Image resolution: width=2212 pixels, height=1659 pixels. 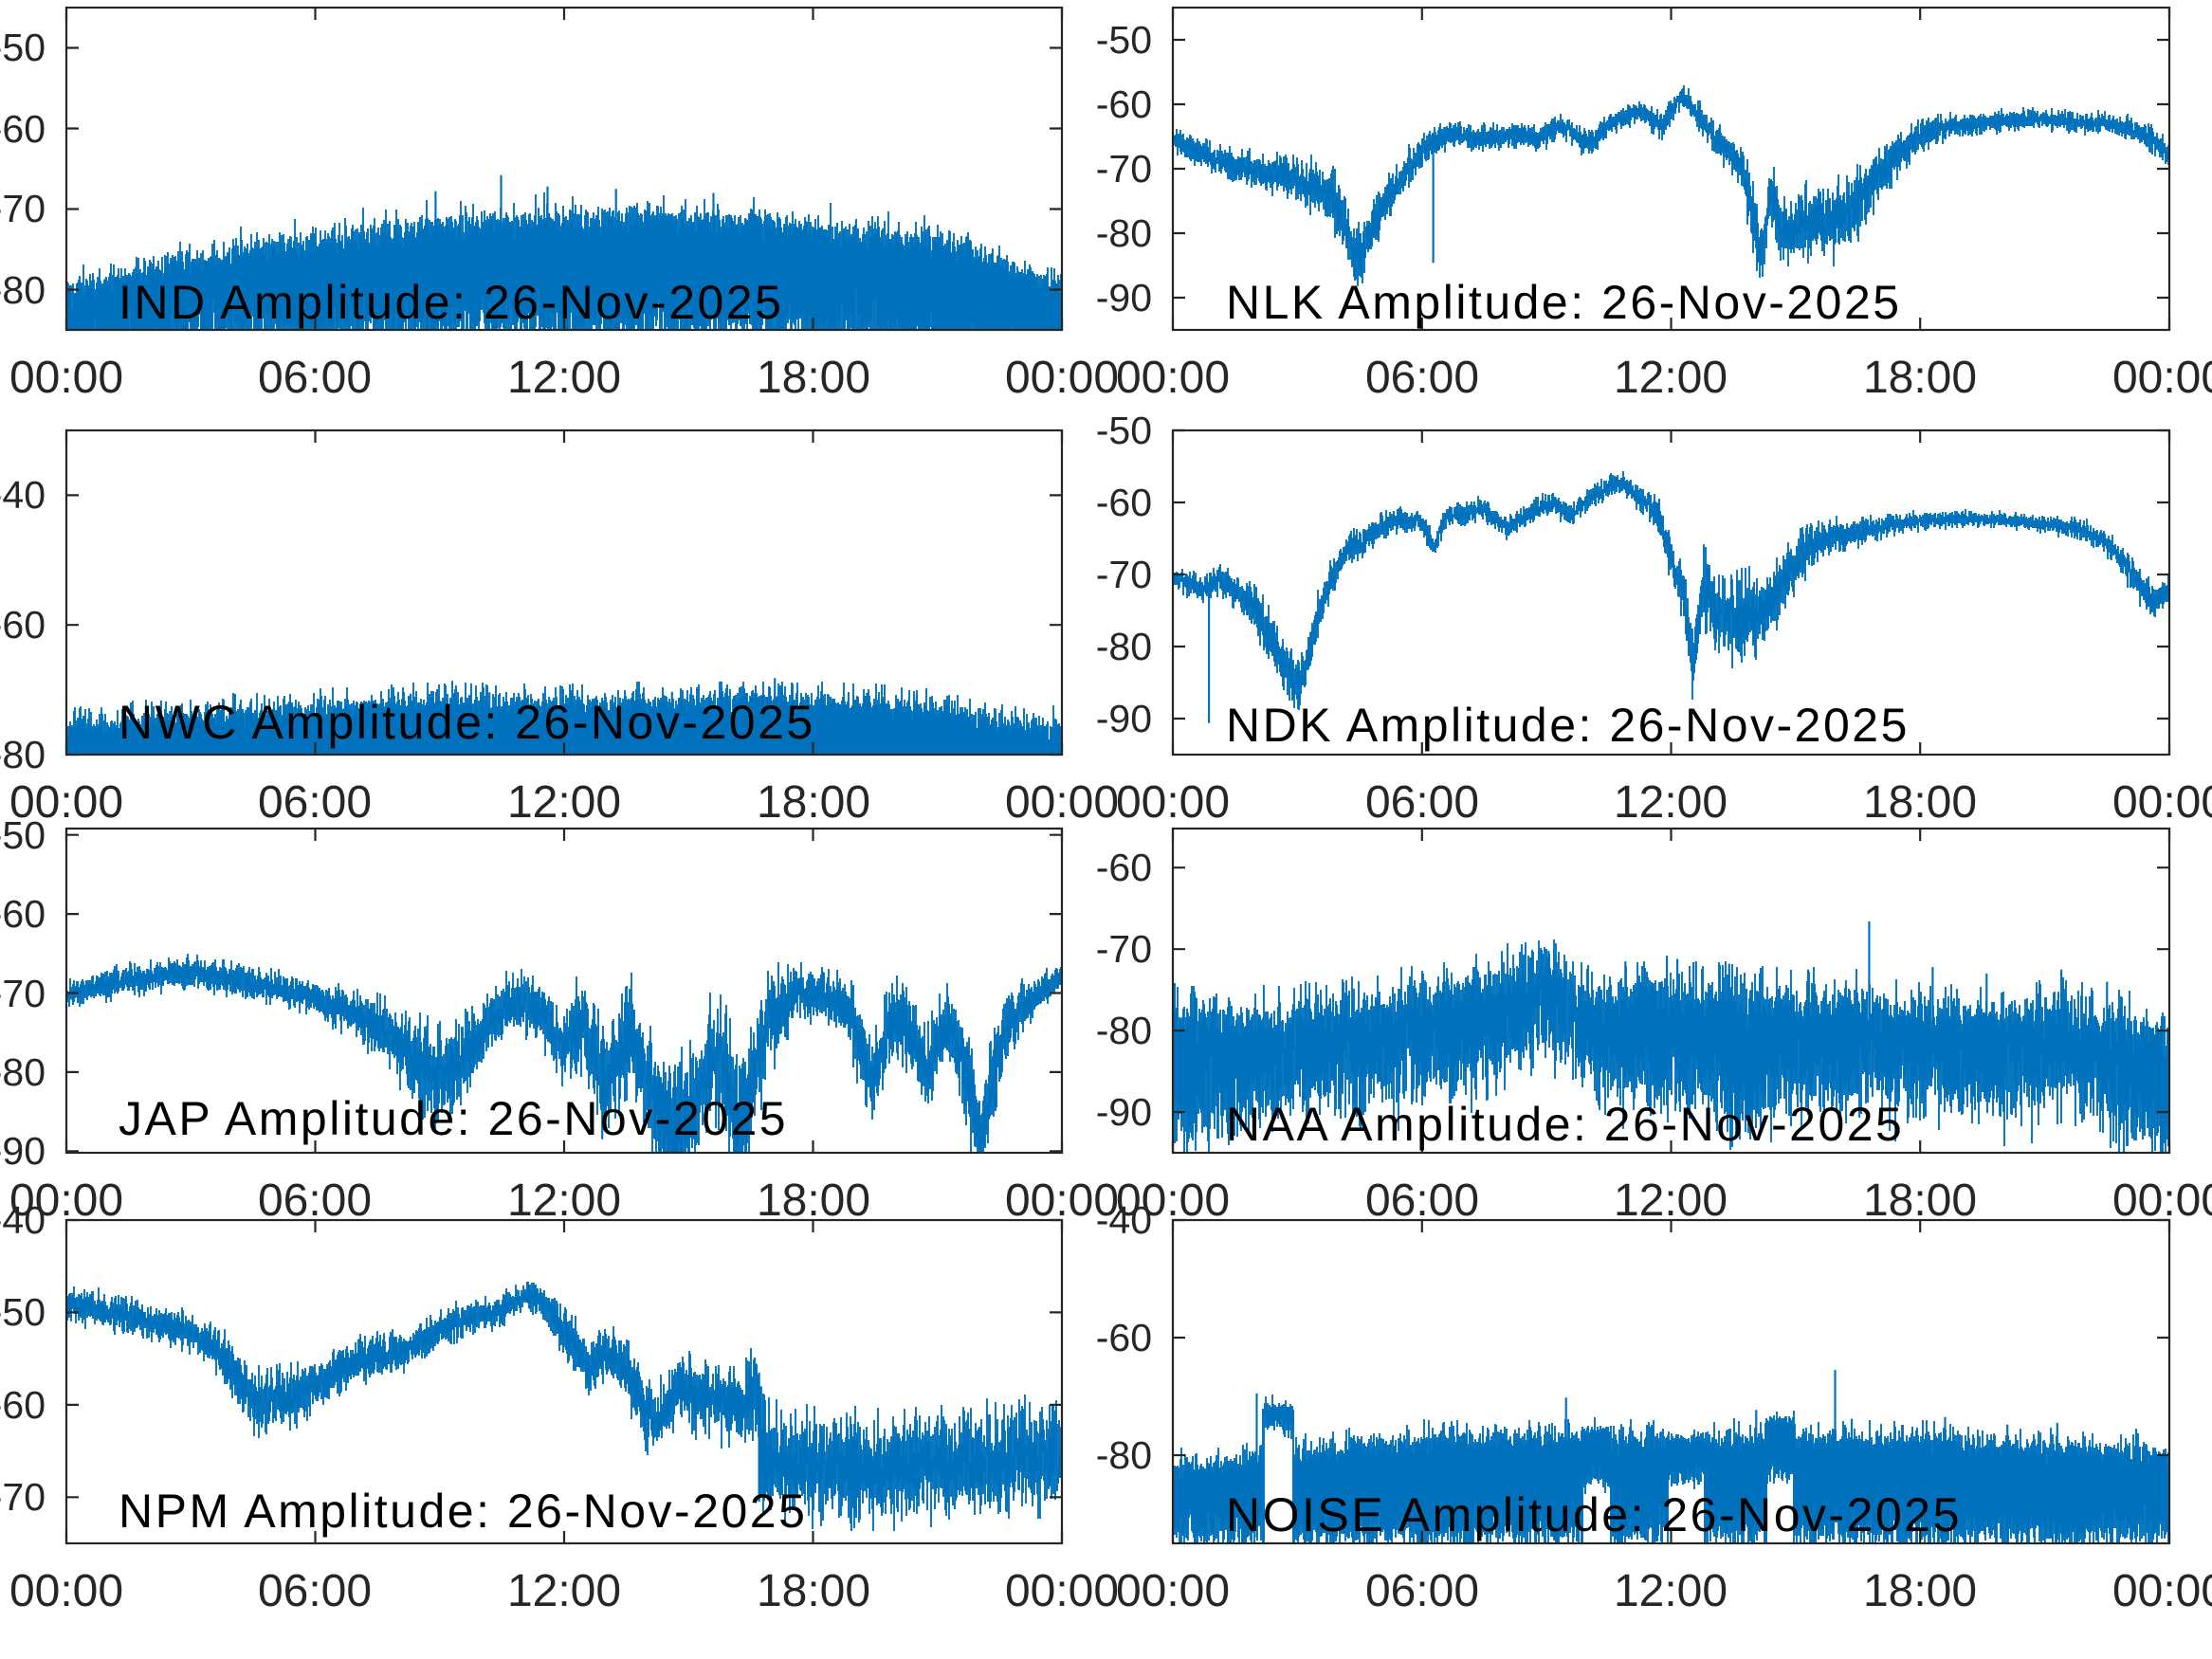 I want to click on svg-text: IND Amplitude: 26-Nov-2025, so click(x=451, y=302).